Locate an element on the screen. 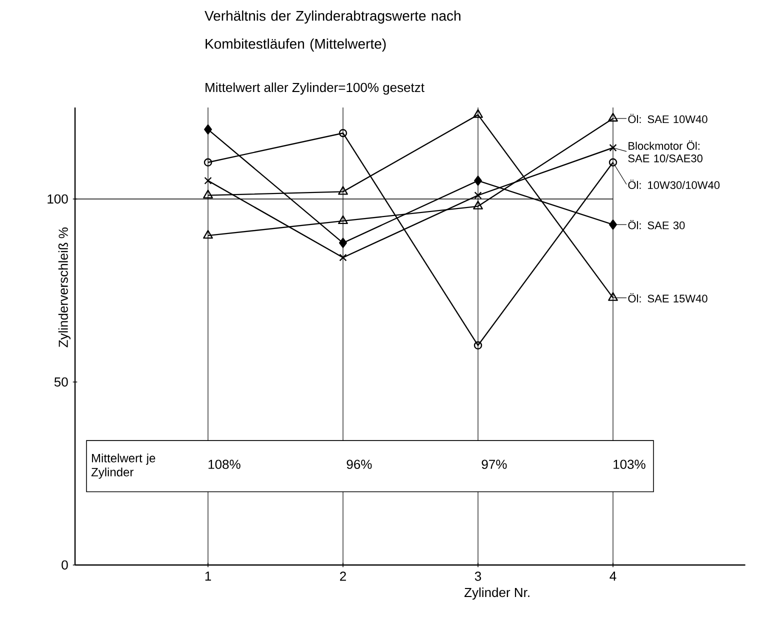 The height and width of the screenshot is (618, 761). y-tick-label: 100 is located at coordinates (58, 199).